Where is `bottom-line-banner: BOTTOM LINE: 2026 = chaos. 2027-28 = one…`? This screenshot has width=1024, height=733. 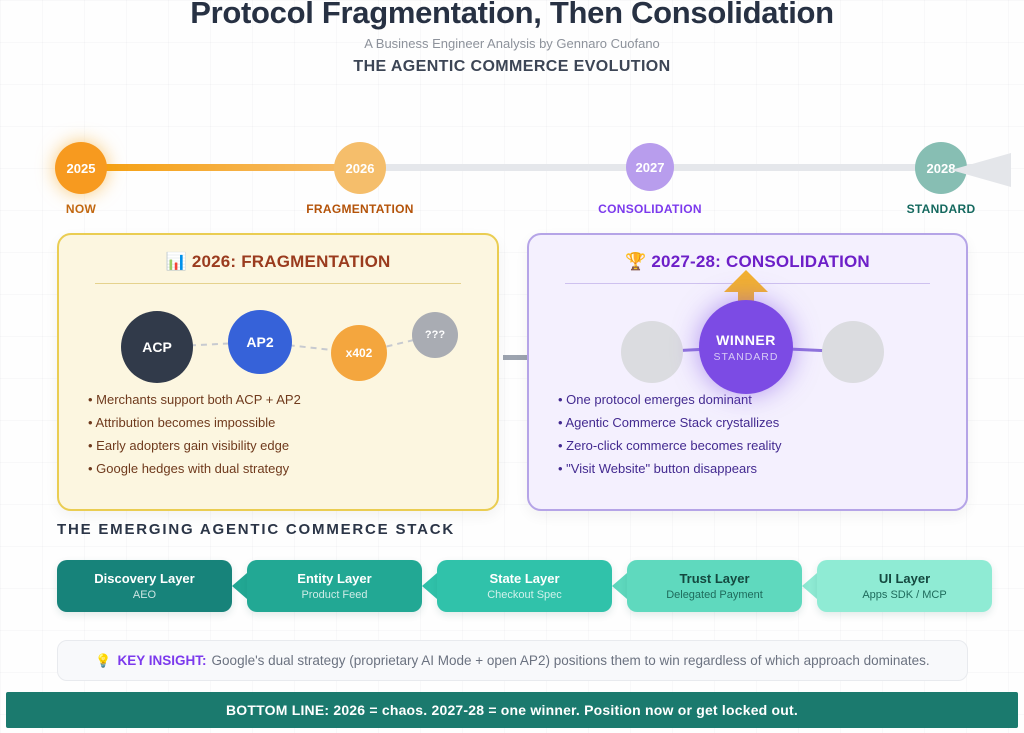 bottom-line-banner: BOTTOM LINE: 2026 = chaos. 2027-28 = one… is located at coordinates (512, 710).